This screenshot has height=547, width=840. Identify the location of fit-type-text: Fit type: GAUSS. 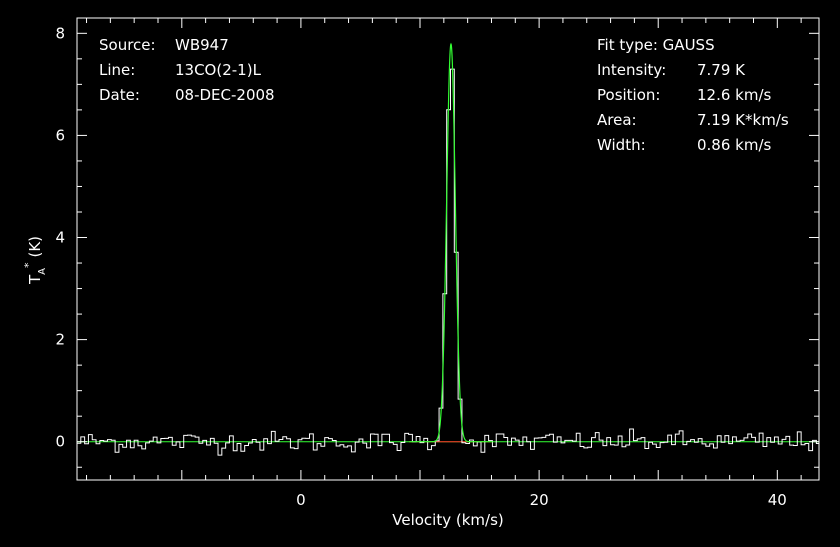
(656, 45).